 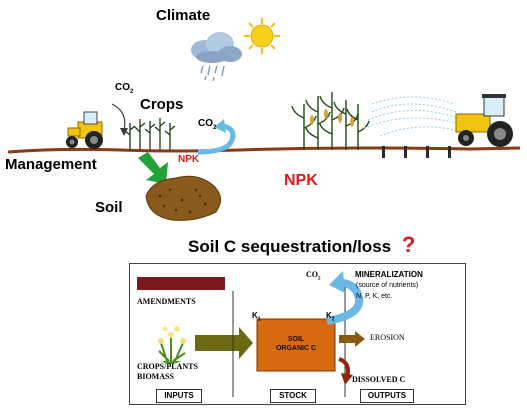 What do you see at coordinates (262, 36) in the screenshot?
I see `sun-icon` at bounding box center [262, 36].